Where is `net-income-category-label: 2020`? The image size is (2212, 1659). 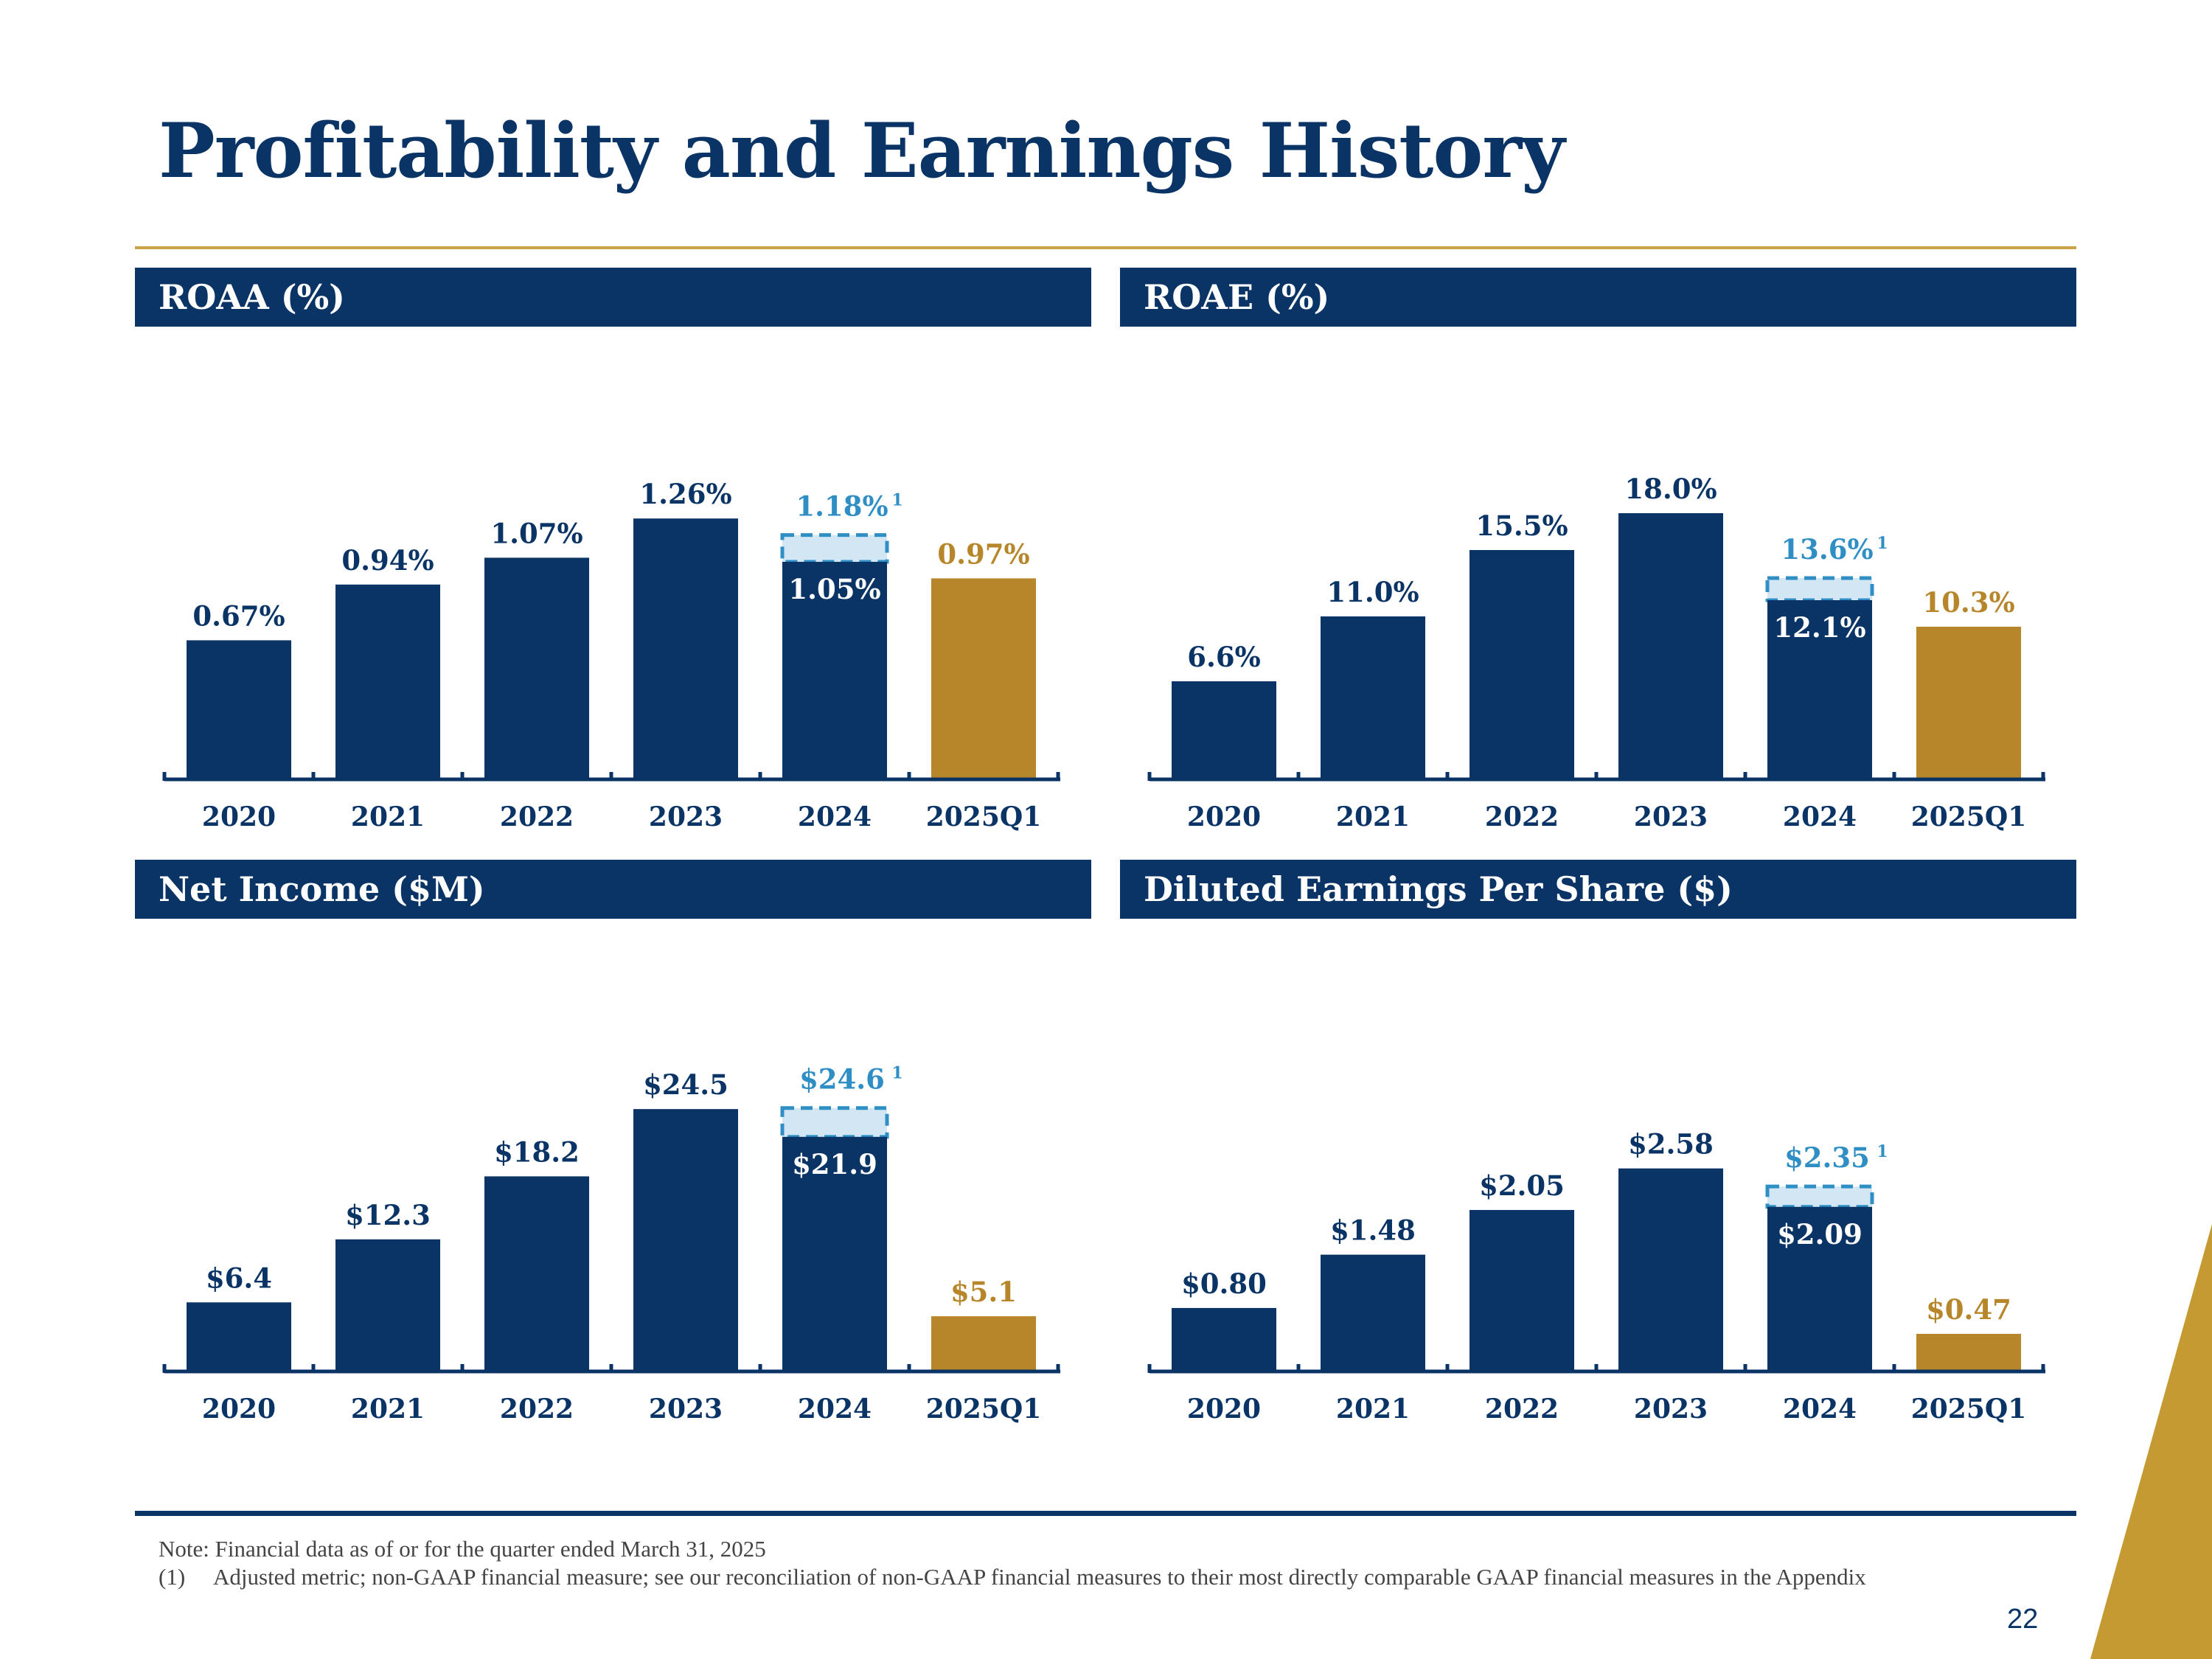 net-income-category-label: 2020 is located at coordinates (239, 1409).